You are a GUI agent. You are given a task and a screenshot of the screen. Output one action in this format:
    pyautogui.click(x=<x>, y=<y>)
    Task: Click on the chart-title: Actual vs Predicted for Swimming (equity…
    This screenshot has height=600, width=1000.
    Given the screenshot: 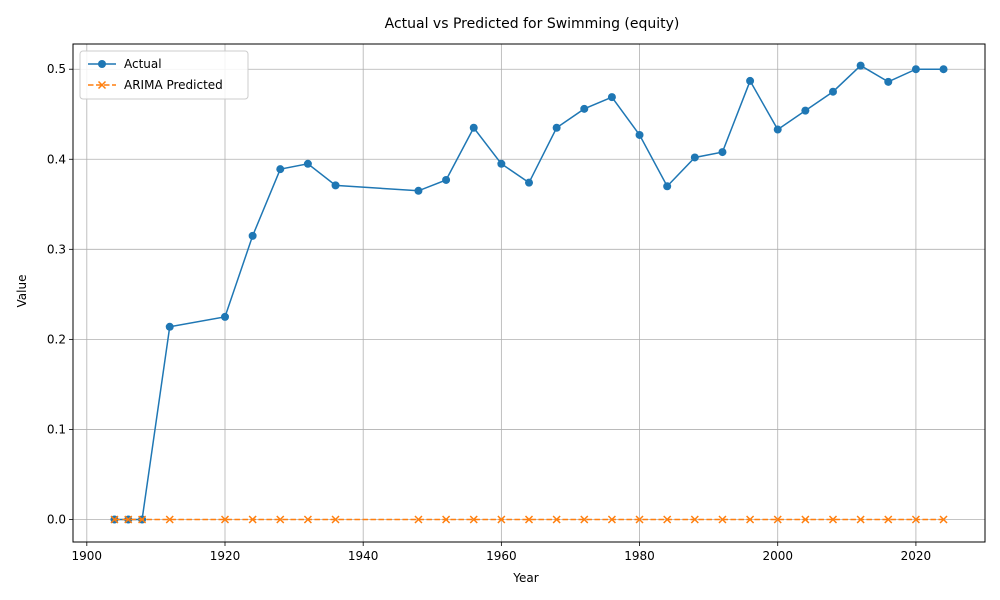 What is the action you would take?
    pyautogui.click(x=532, y=24)
    